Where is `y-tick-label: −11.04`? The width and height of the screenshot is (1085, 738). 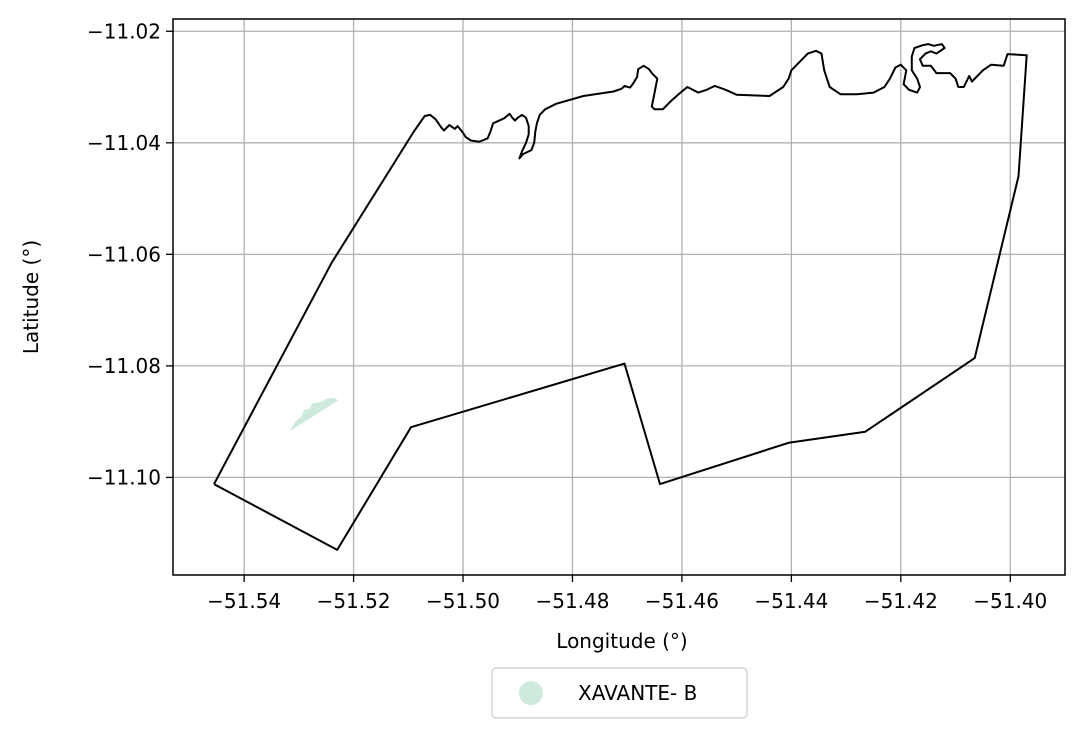 y-tick-label: −11.04 is located at coordinates (124, 143).